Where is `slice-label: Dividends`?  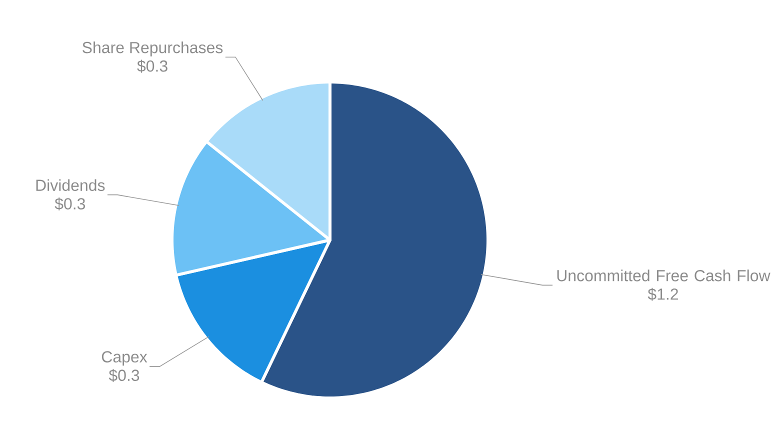
slice-label: Dividends is located at coordinates (70, 185).